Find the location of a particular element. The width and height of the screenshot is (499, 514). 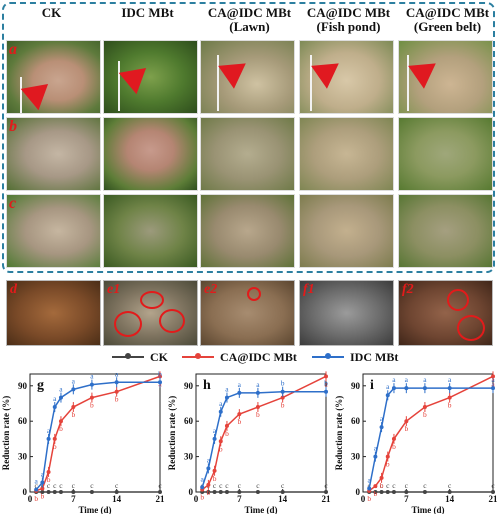

photo-b-greenbelt is located at coordinates (445, 154).